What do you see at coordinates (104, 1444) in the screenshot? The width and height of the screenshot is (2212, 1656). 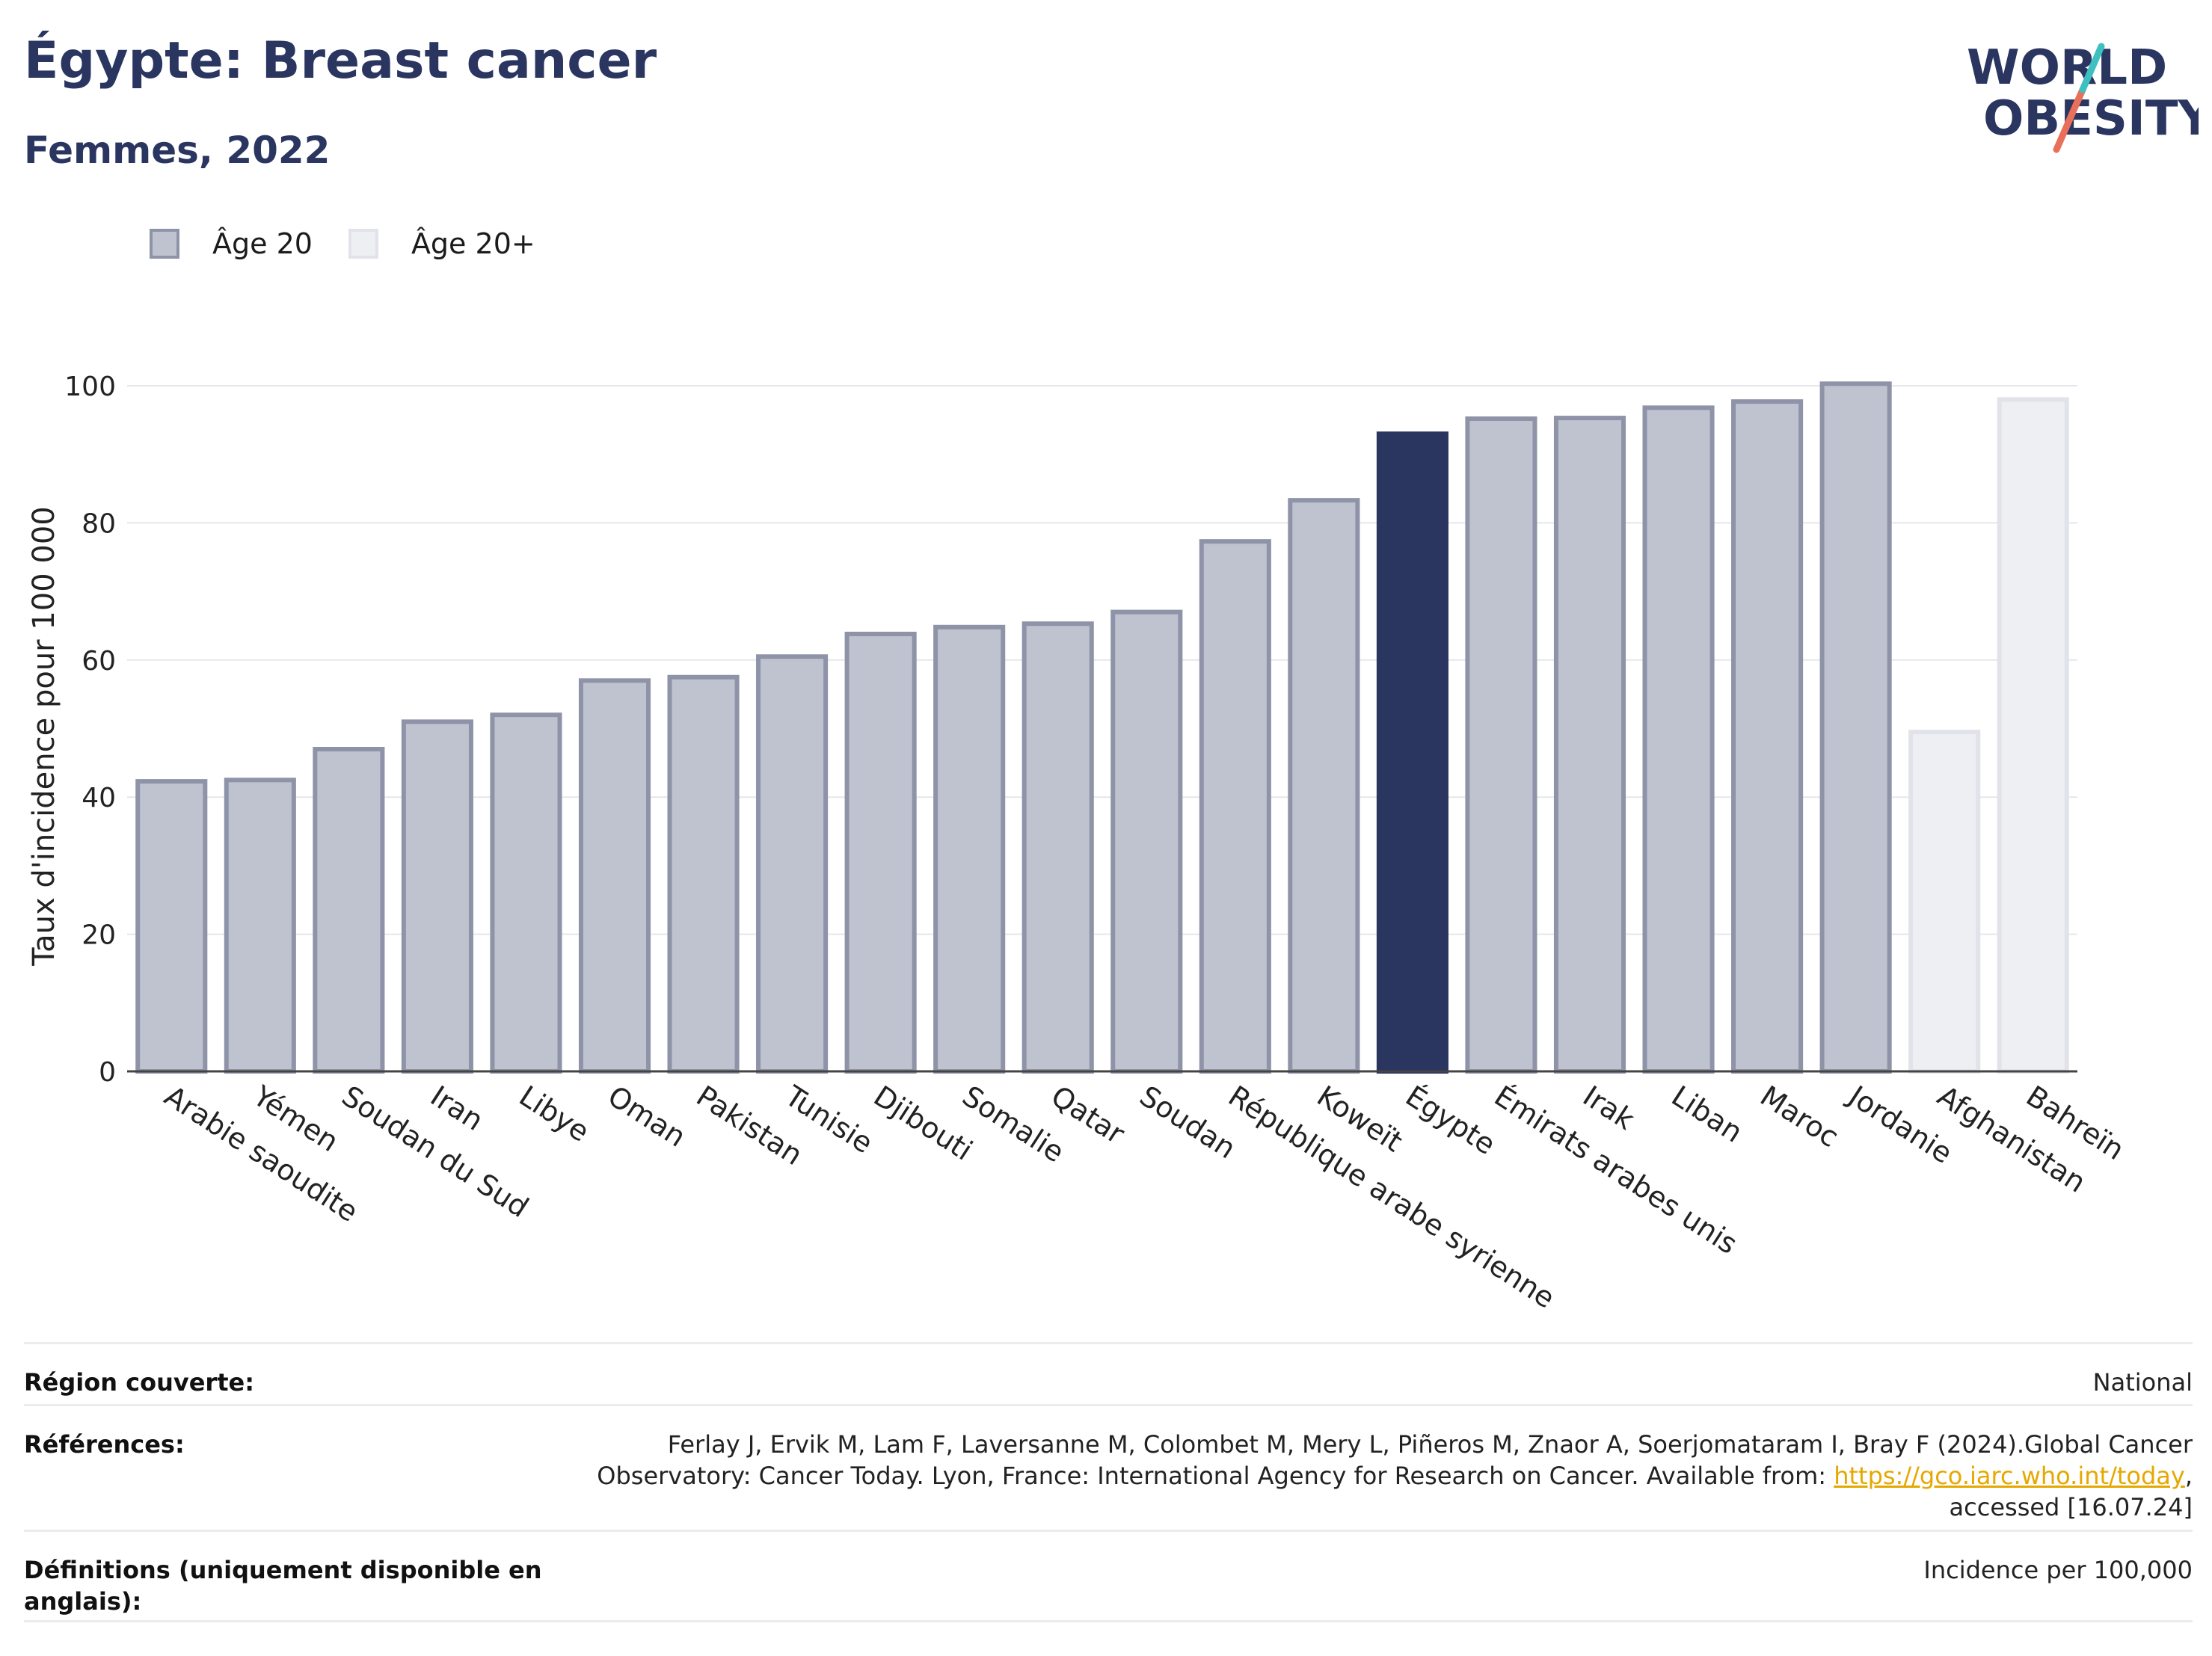 I see `references-label: Références:` at bounding box center [104, 1444].